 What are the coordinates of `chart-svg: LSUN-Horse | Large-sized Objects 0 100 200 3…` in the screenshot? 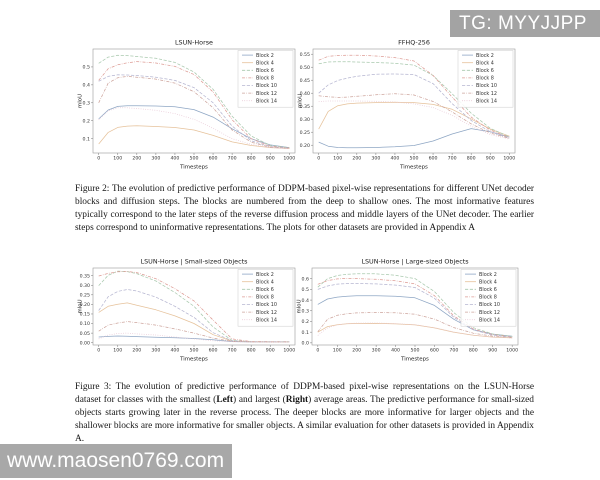 It's located at (408, 310).